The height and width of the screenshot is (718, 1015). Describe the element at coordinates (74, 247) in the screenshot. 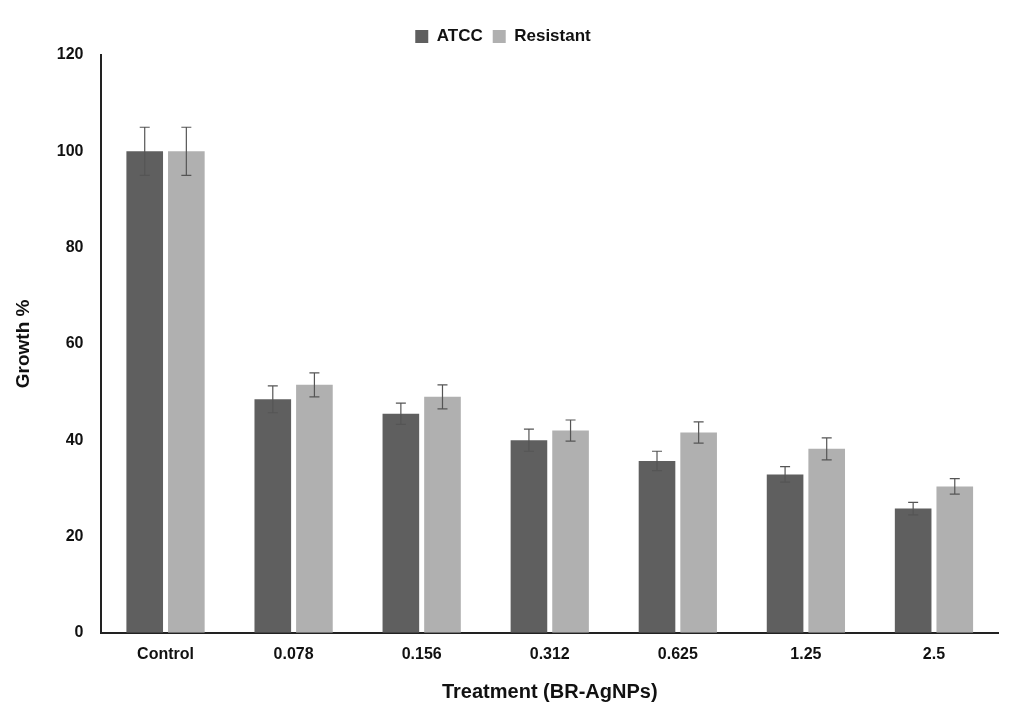

I see `y-tick-label: 80` at that location.